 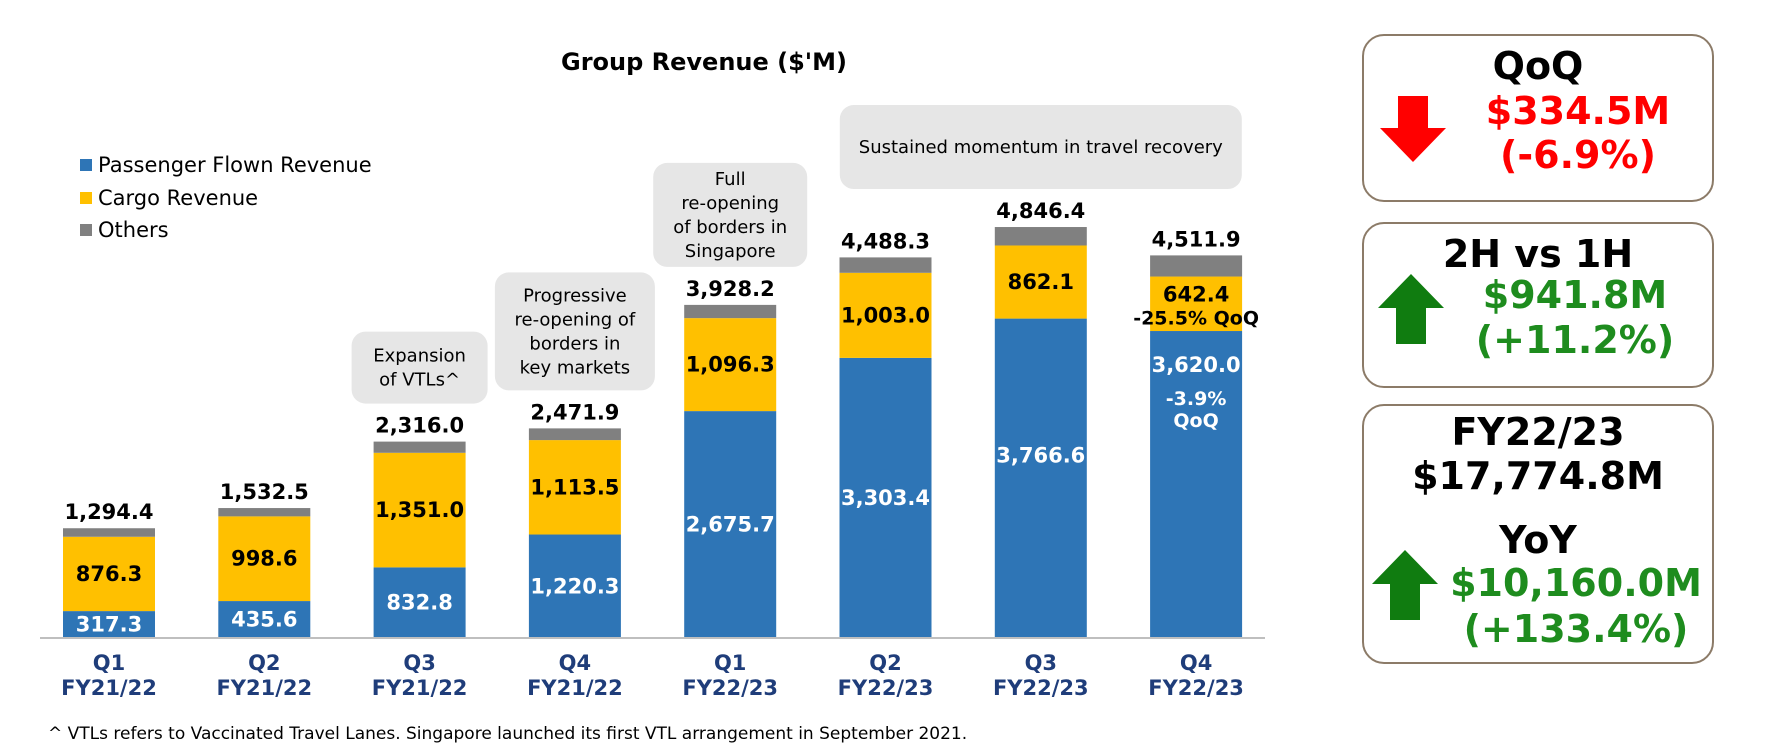 What do you see at coordinates (885, 663) in the screenshot?
I see `x-tick-label-6-1: Q2` at bounding box center [885, 663].